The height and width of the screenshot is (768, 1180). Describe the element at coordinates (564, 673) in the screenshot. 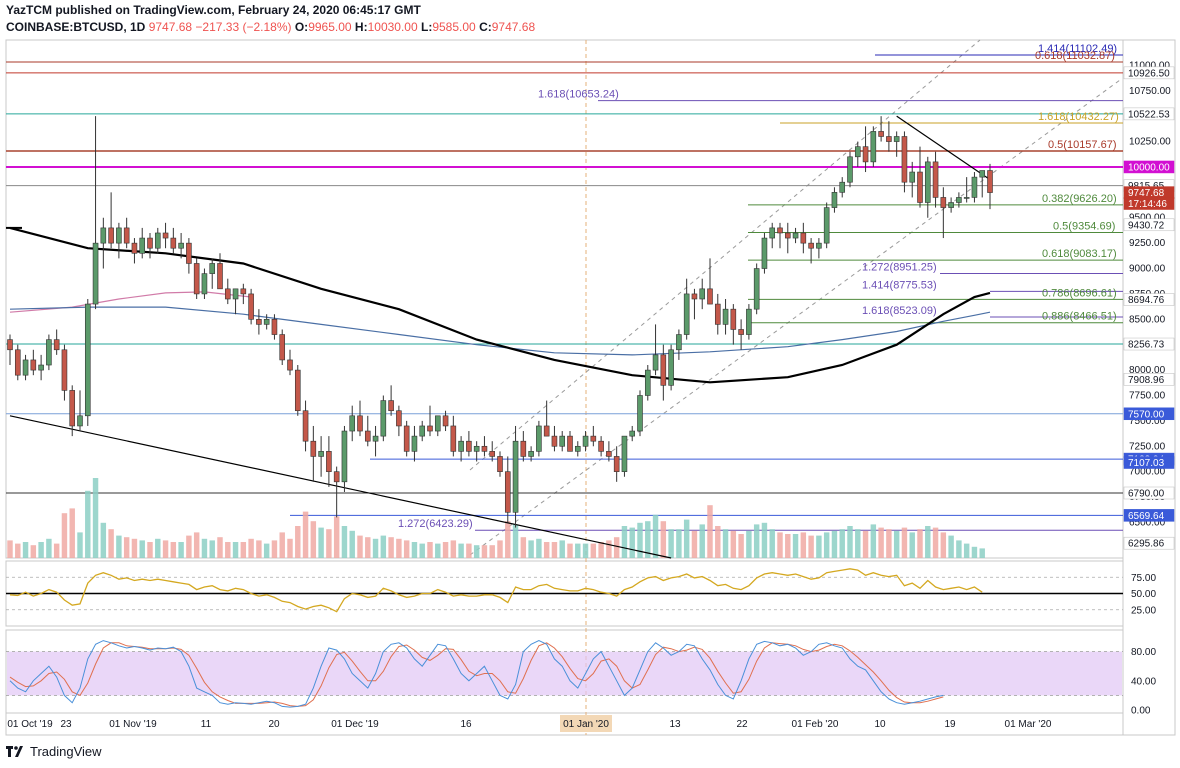

I see `stoch-band` at that location.